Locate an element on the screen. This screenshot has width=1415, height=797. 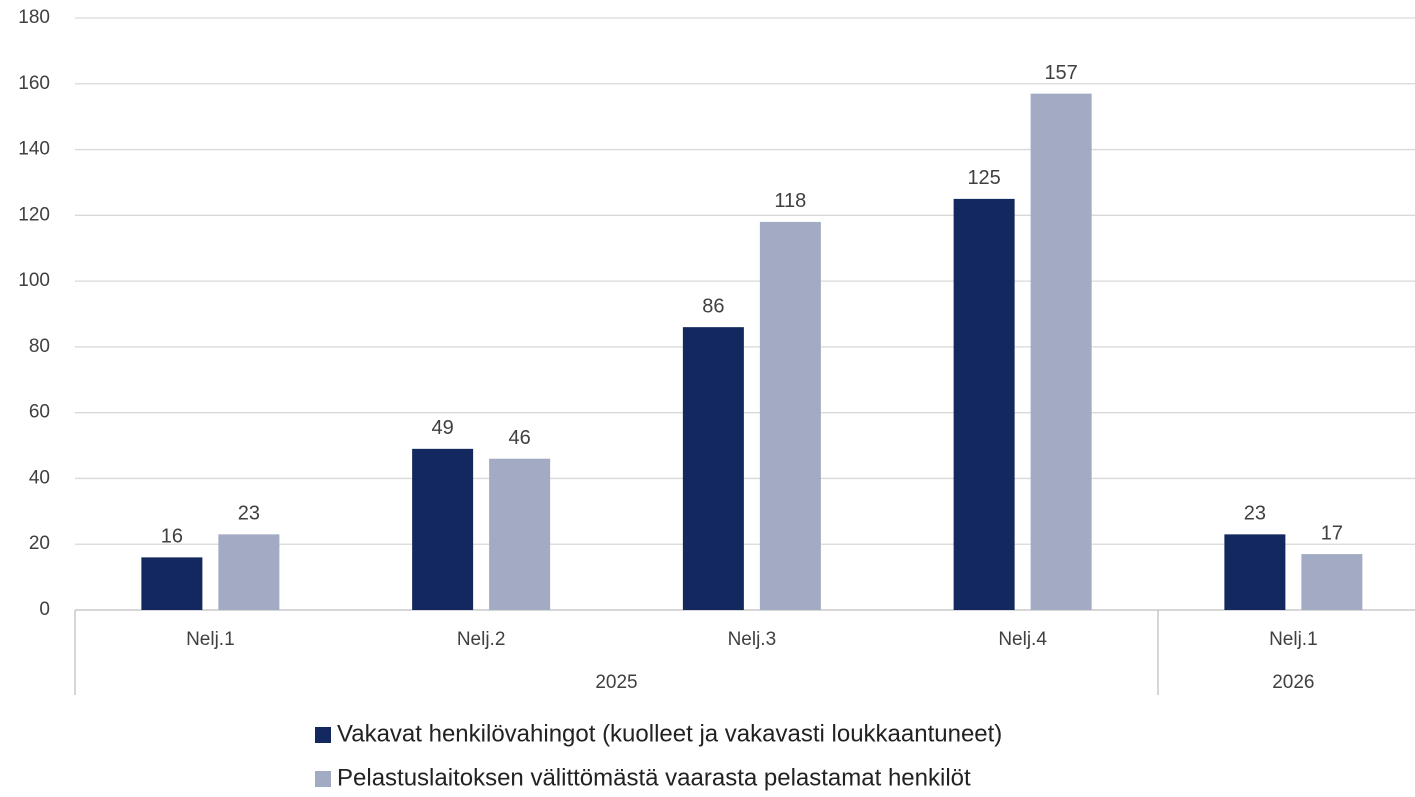
x-tick-label: Nelj.3 is located at coordinates (752, 639).